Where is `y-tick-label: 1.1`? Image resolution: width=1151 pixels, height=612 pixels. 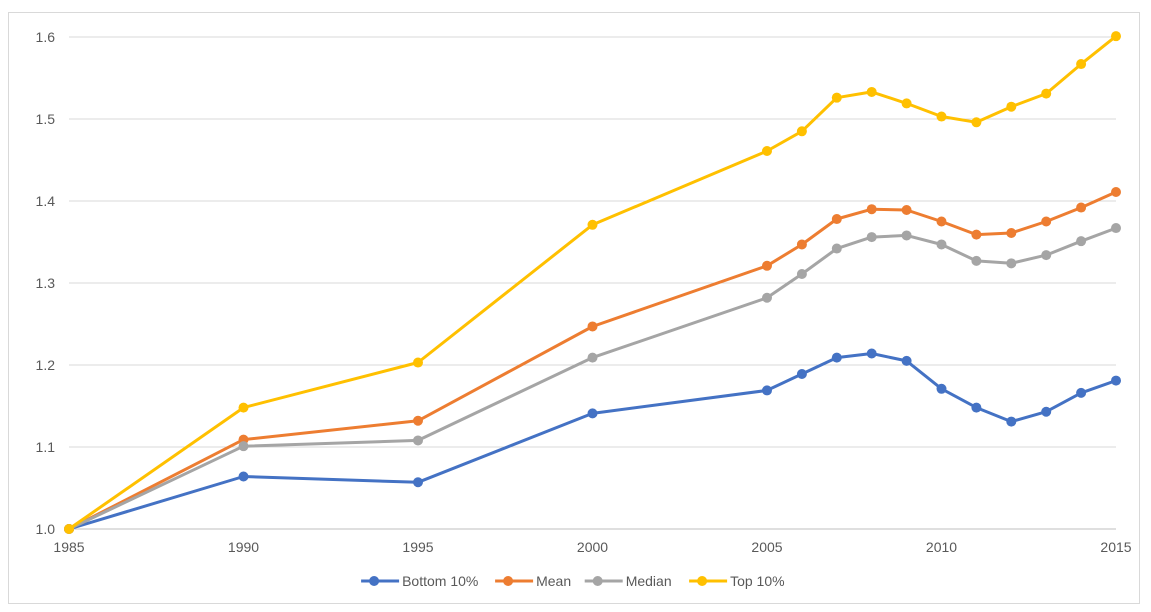
y-tick-label: 1.1 is located at coordinates (46, 447).